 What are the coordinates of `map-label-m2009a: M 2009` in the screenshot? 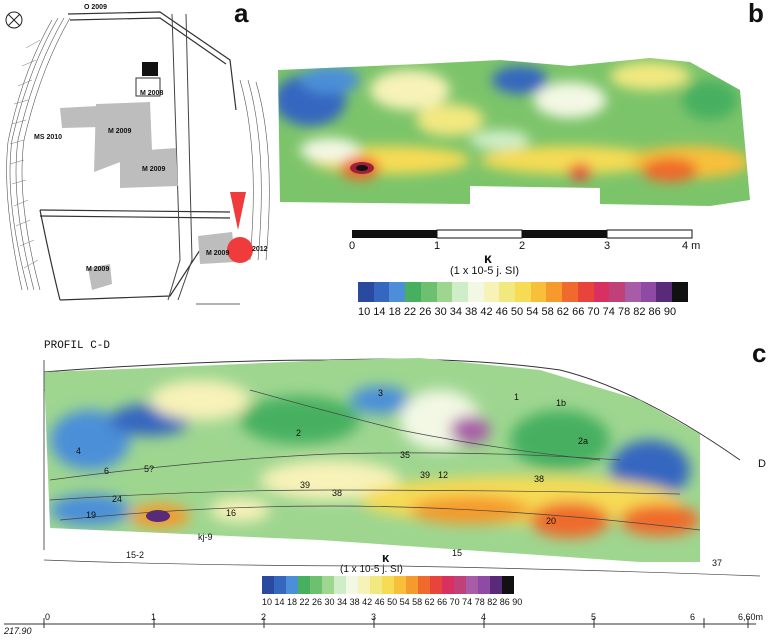 It's located at (120, 131).